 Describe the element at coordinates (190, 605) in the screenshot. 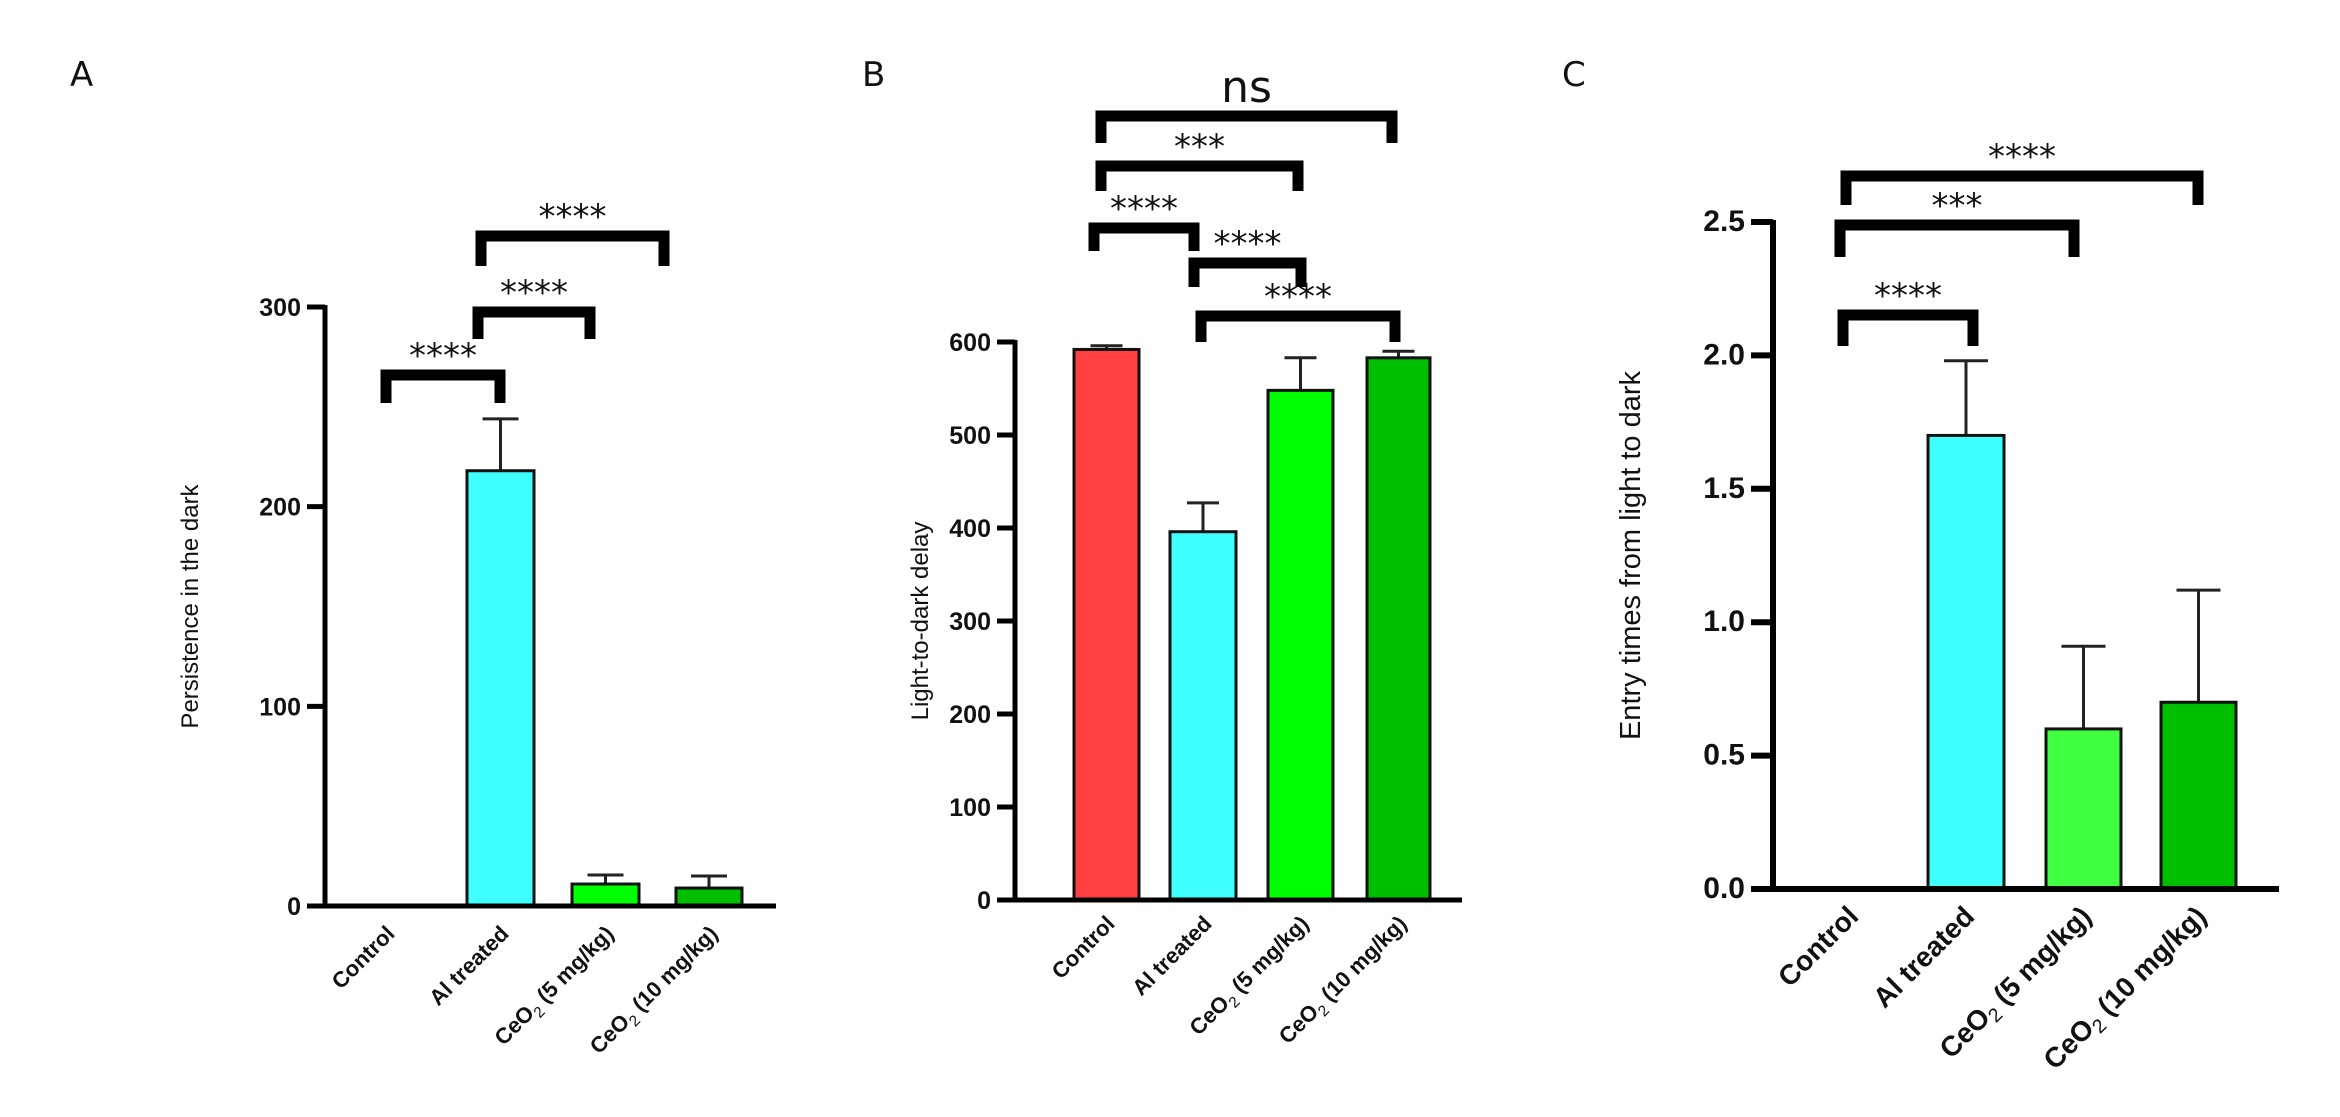

I see `y-axis-title: Persistence in the dark` at that location.